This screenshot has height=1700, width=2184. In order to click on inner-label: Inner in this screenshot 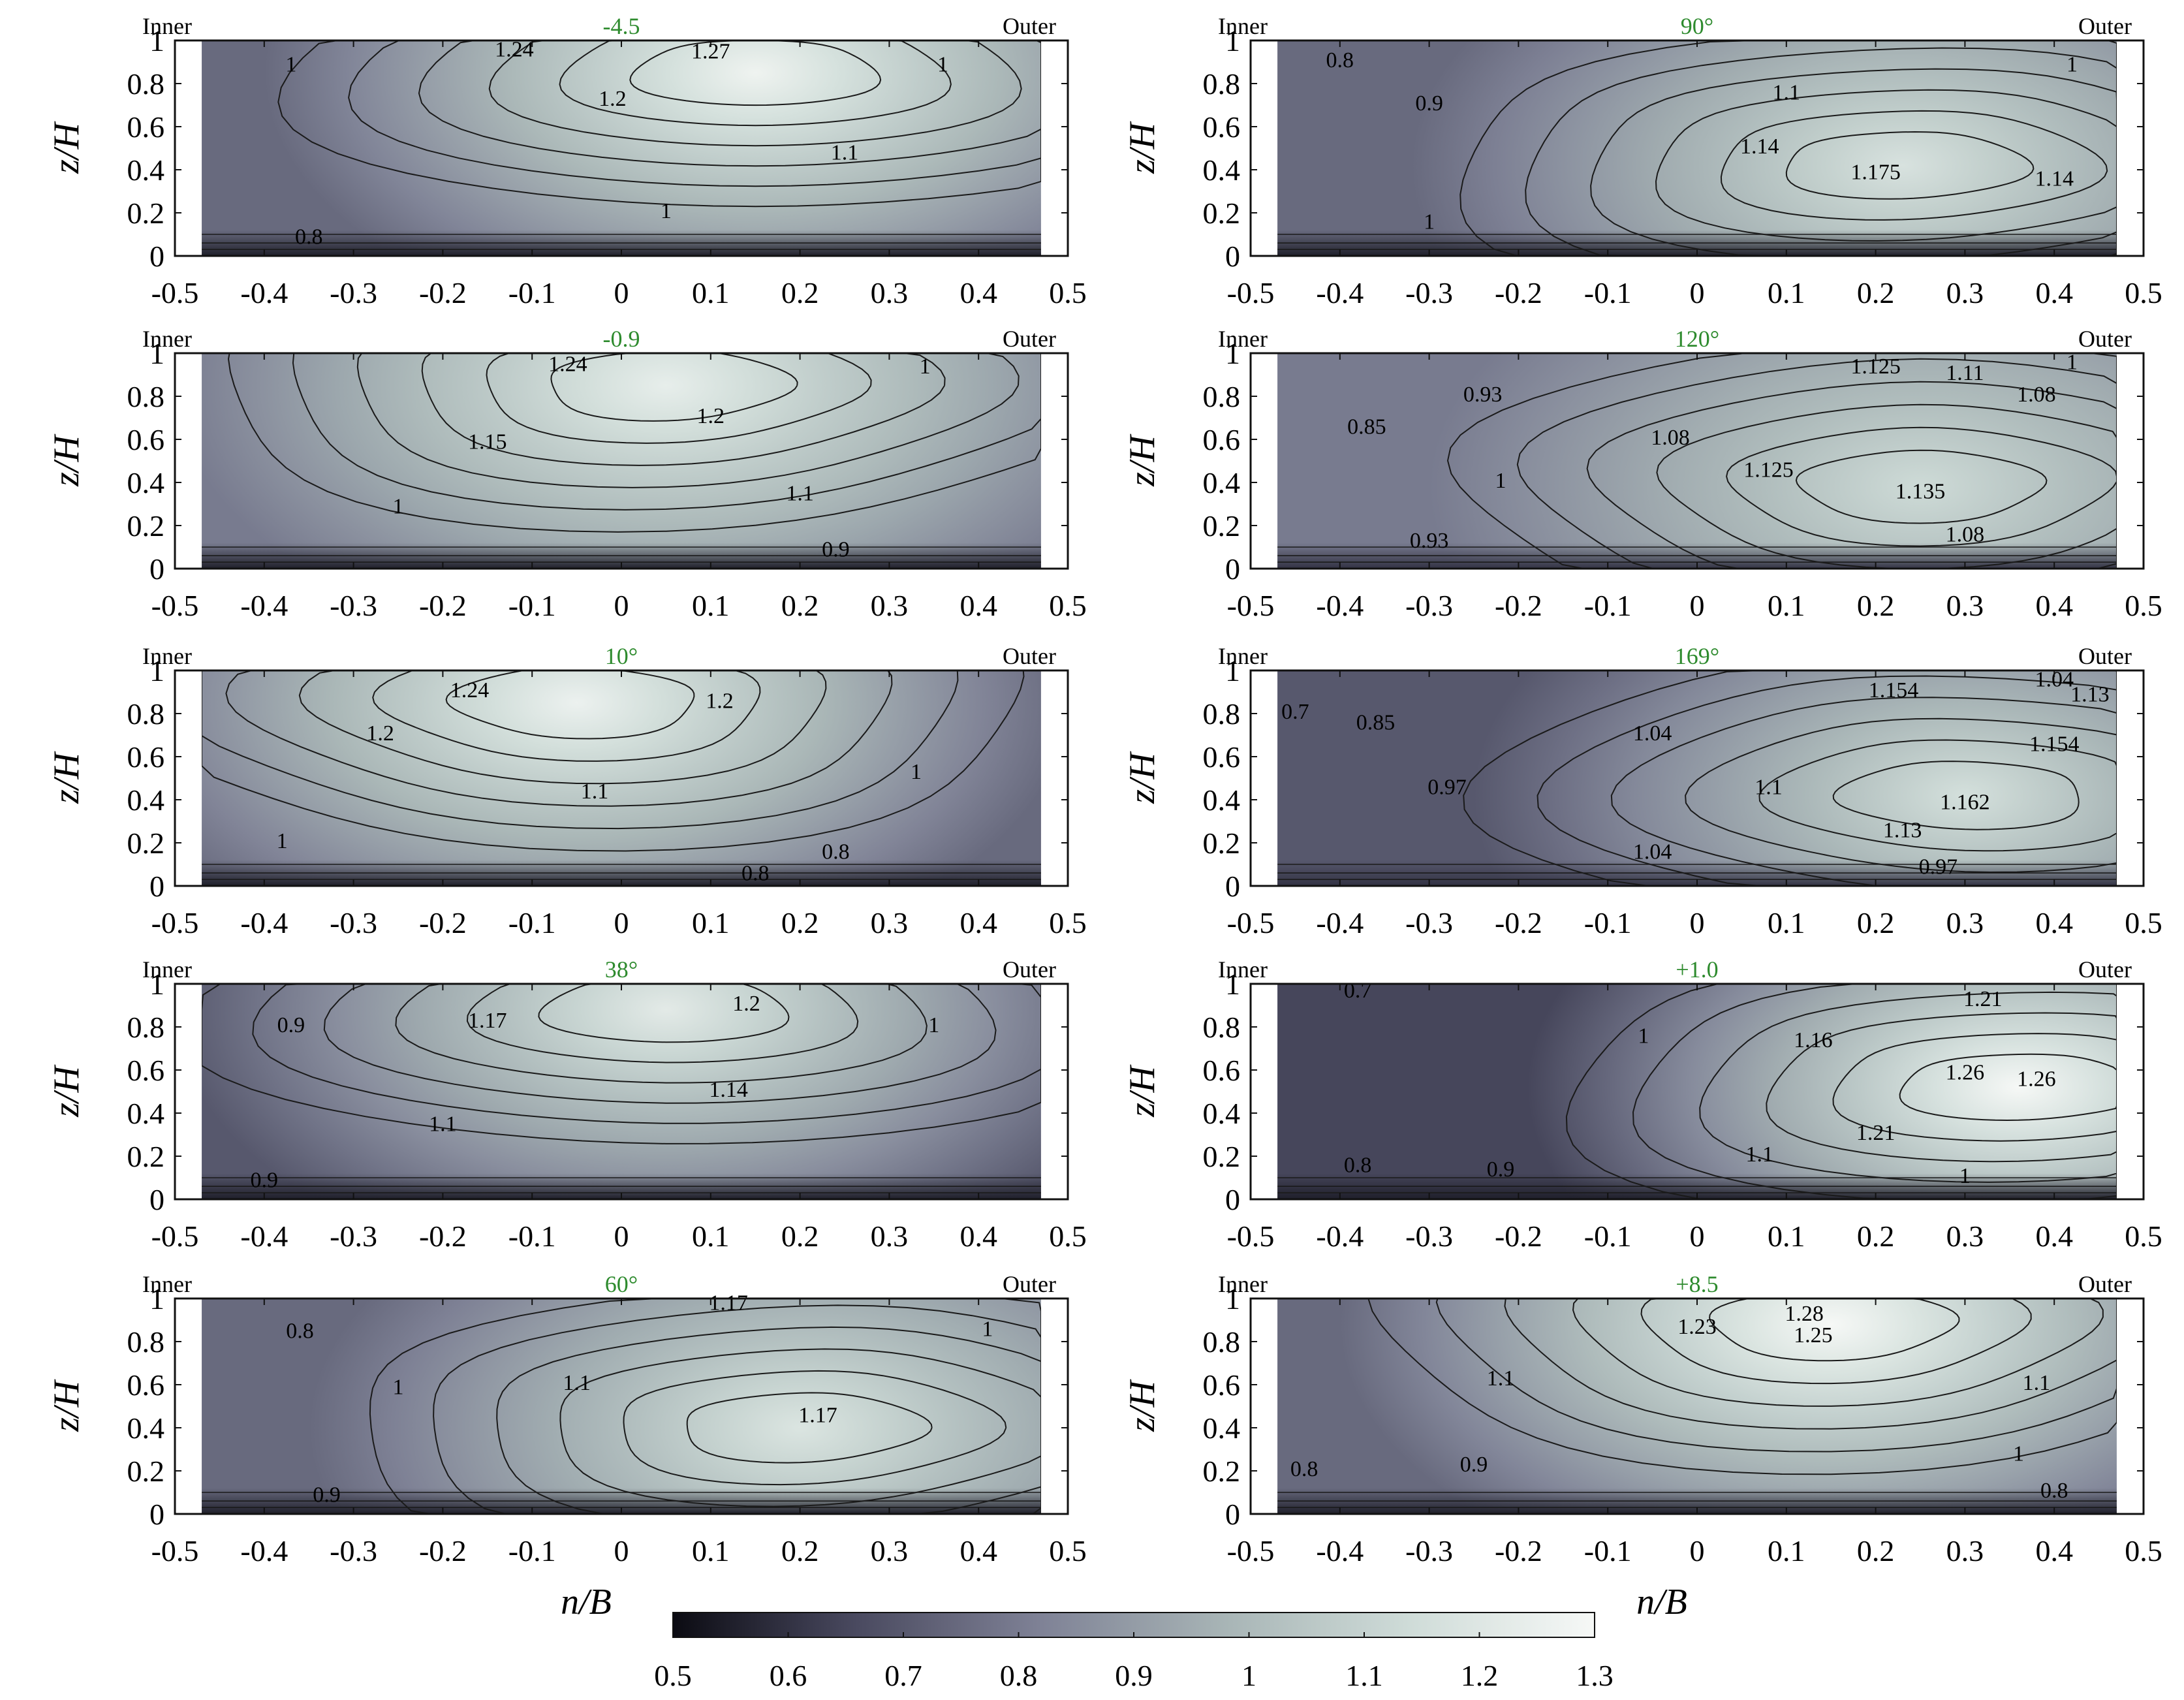, I will do `click(1243, 26)`.